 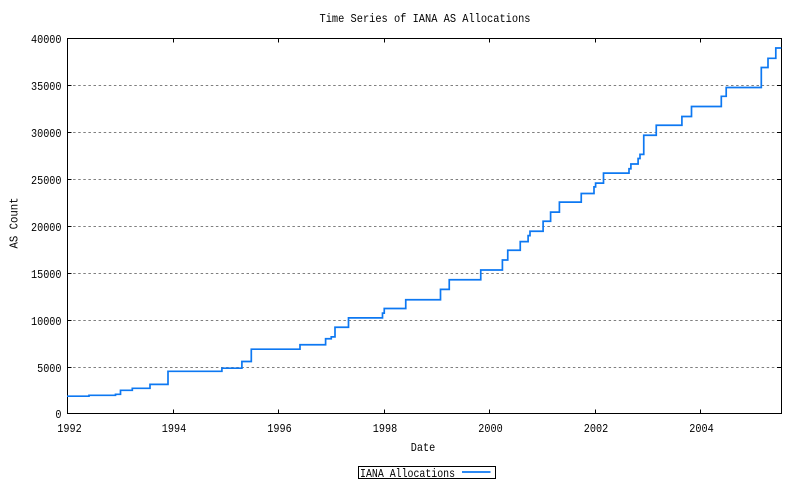 What do you see at coordinates (46, 87) in the screenshot?
I see `svg-text: 35000` at bounding box center [46, 87].